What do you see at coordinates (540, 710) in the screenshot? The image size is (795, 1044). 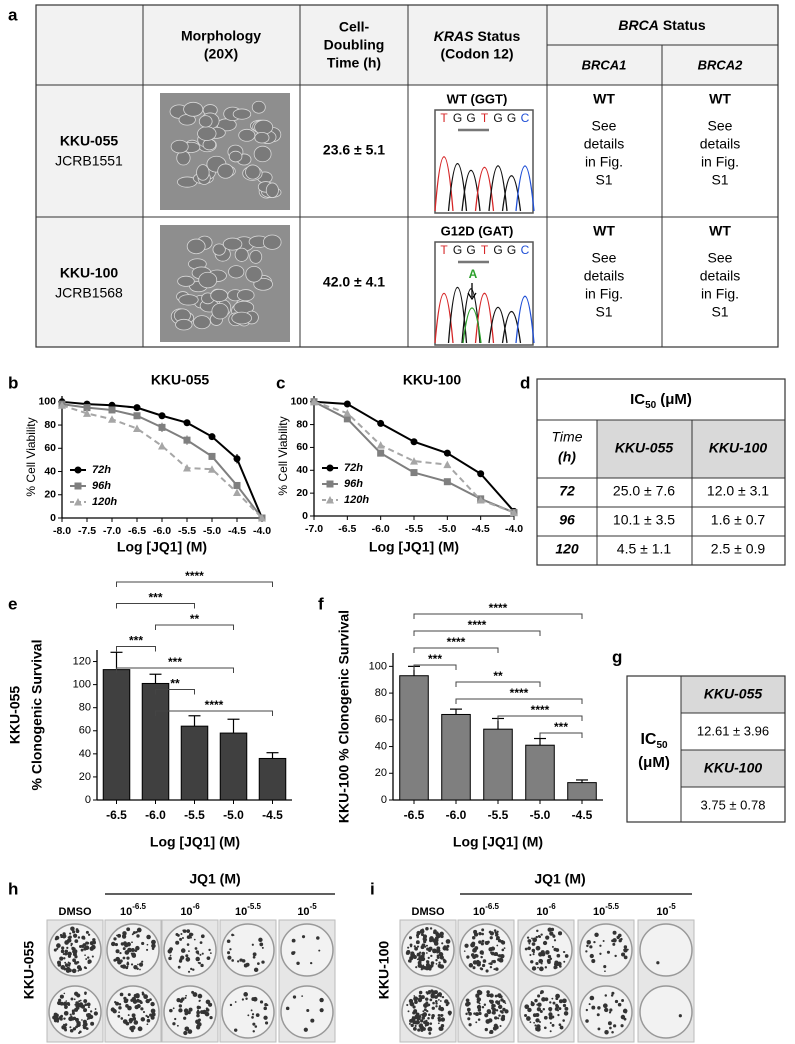 I see `significance-label: ****` at bounding box center [540, 710].